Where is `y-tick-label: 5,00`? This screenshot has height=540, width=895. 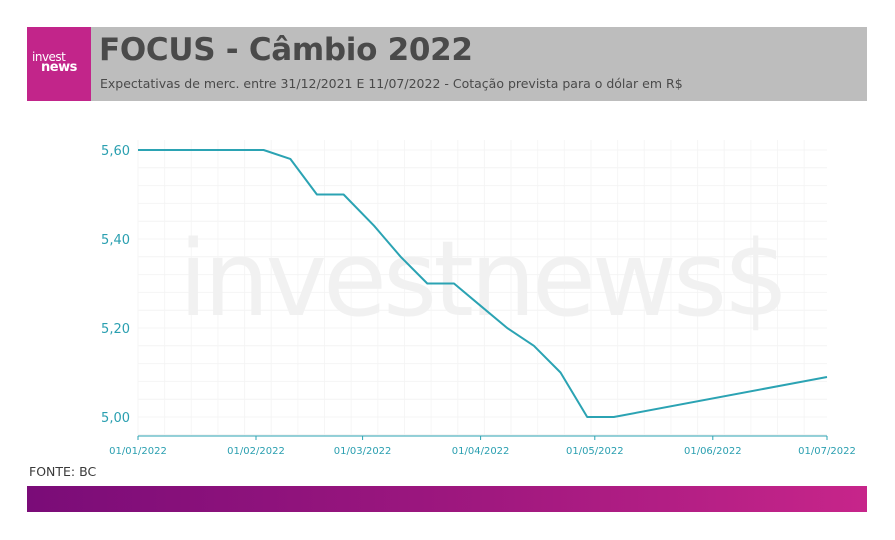 y-tick-label: 5,00 is located at coordinates (115, 418).